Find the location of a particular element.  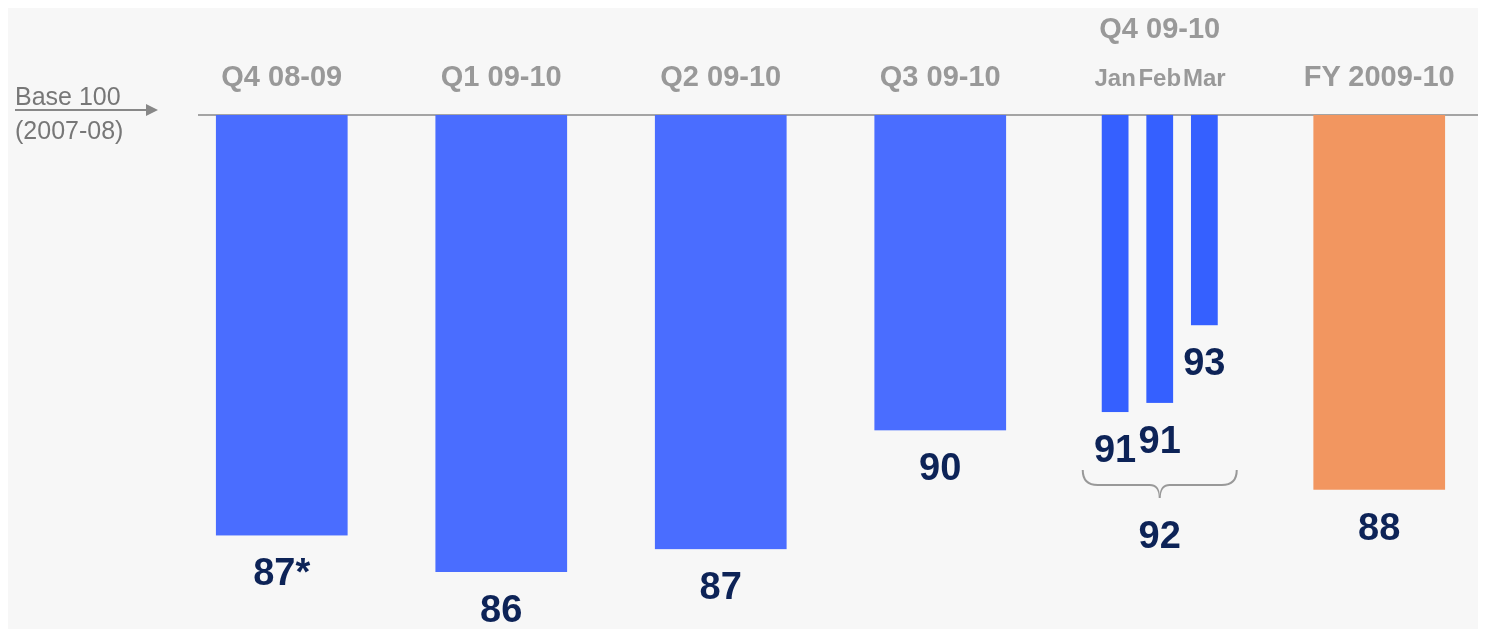

x-tick-label: FY 2009-10 is located at coordinates (1379, 76).